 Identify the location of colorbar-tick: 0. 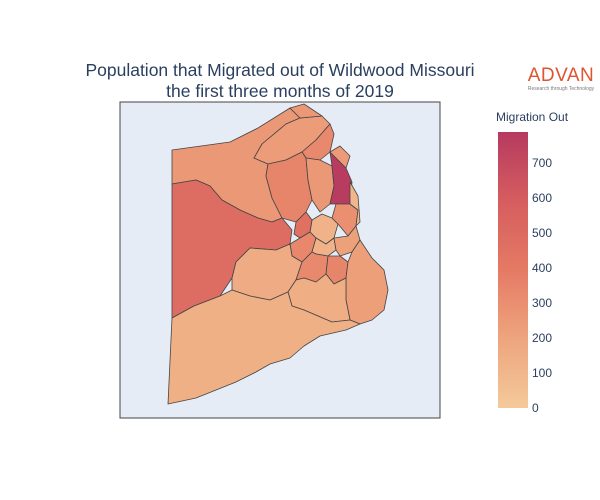
(535, 408).